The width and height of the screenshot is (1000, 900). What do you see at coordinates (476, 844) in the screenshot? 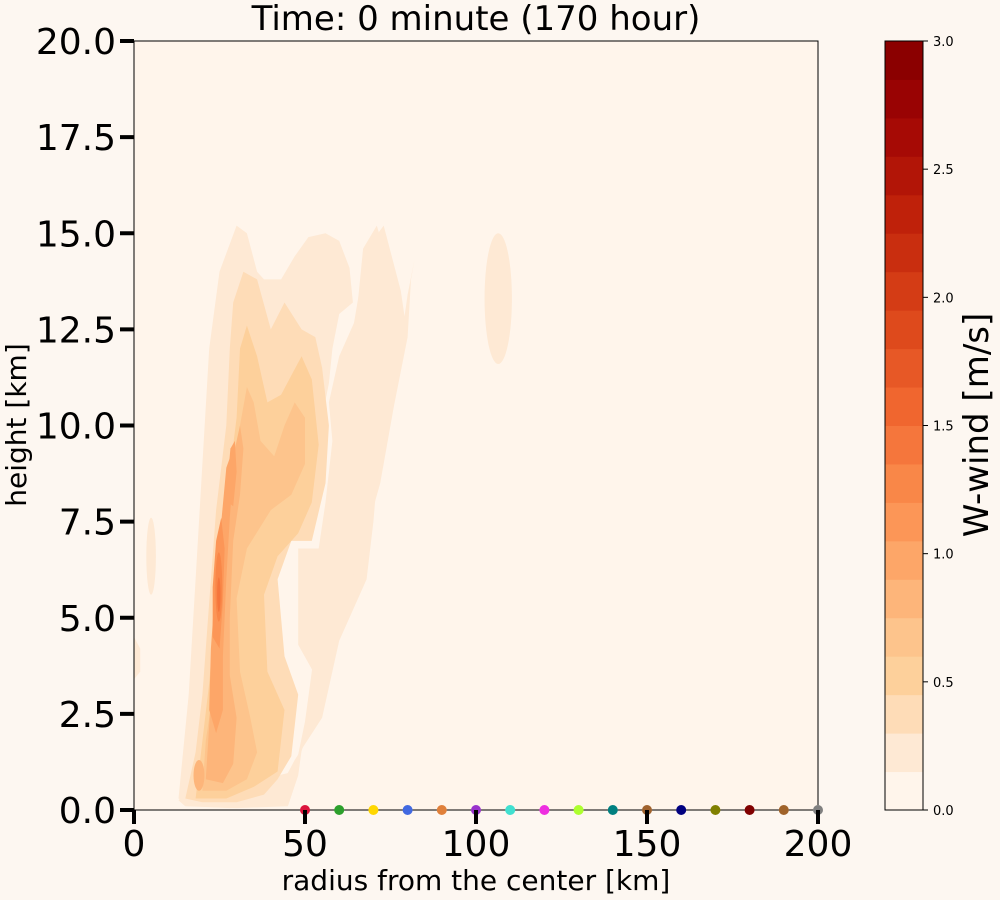
I see `x-tick-label: 100` at bounding box center [476, 844].